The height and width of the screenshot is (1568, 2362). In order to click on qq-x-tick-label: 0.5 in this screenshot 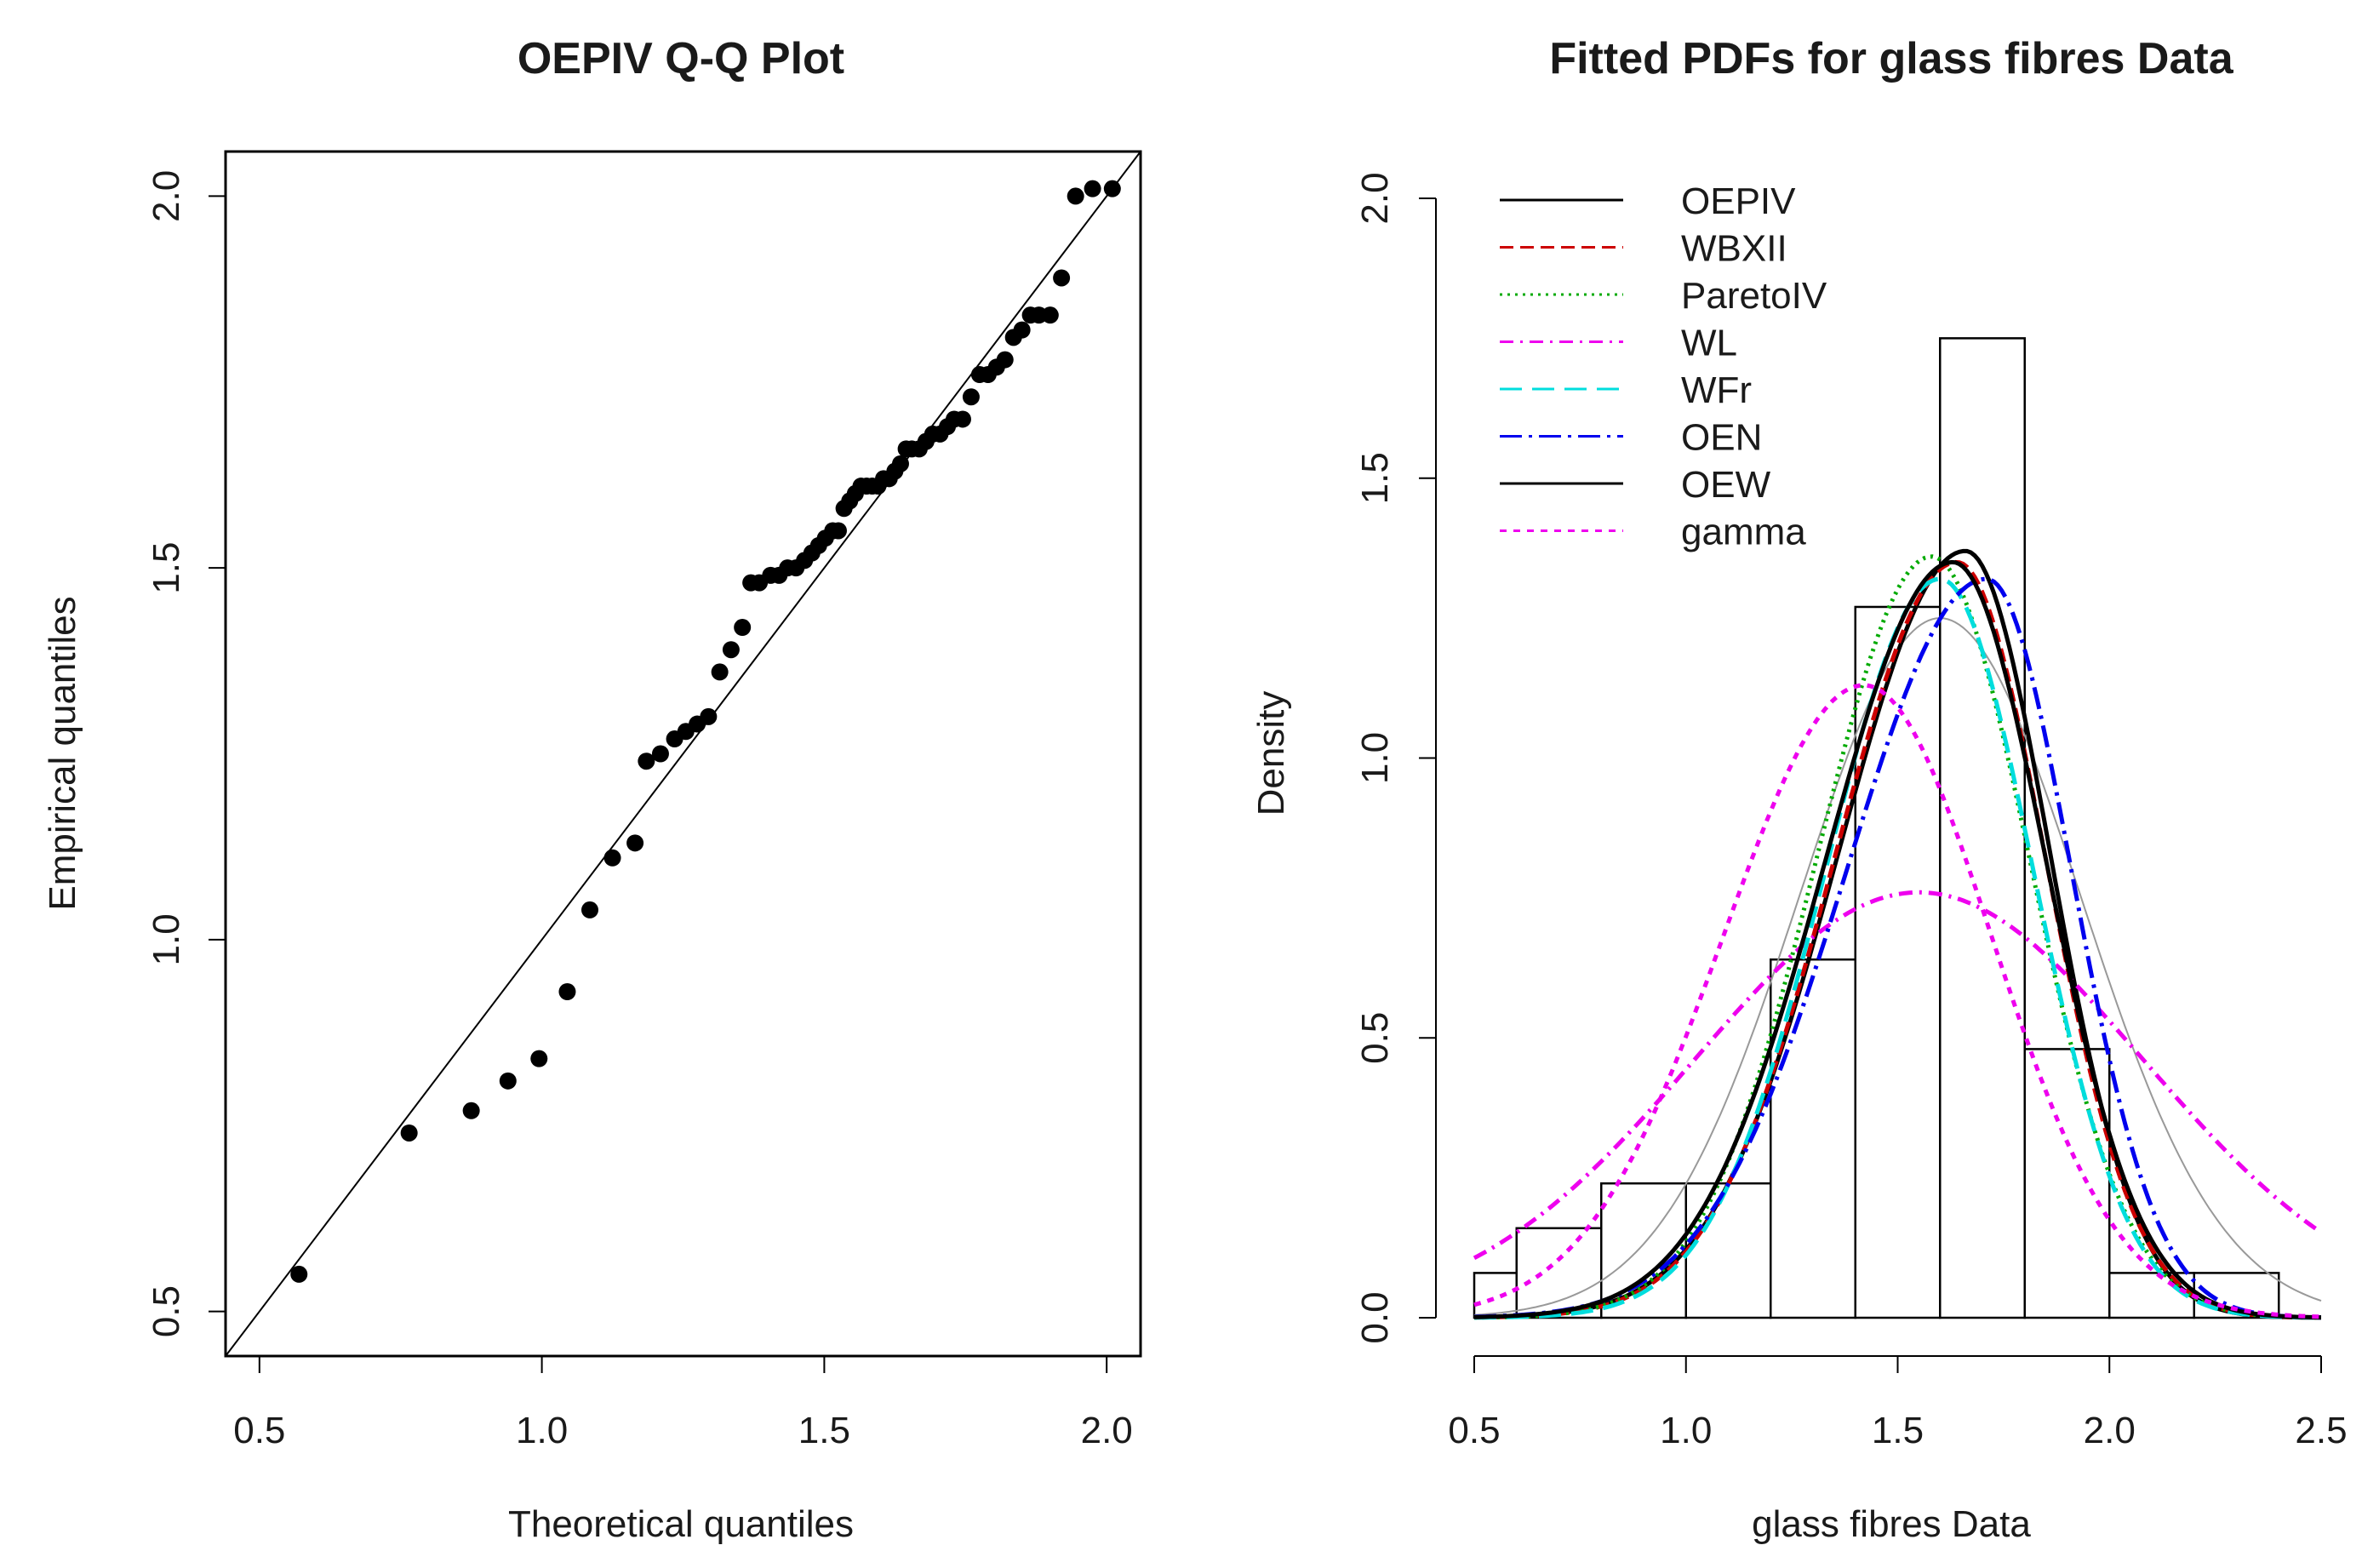, I will do `click(259, 1430)`.